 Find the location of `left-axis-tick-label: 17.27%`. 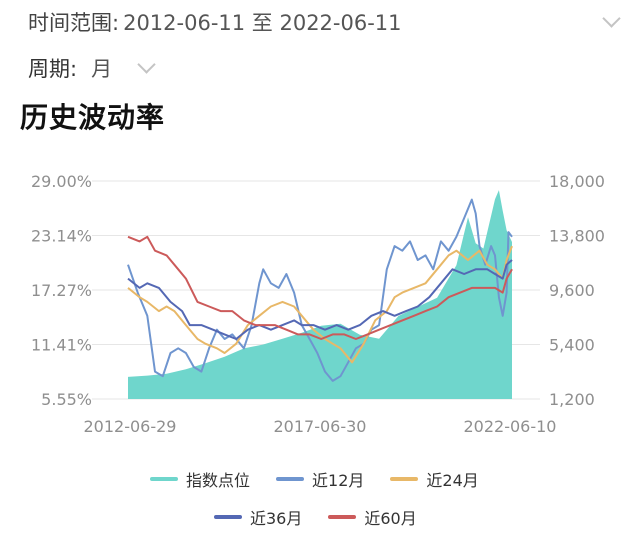

left-axis-tick-label: 17.27% is located at coordinates (61, 290).